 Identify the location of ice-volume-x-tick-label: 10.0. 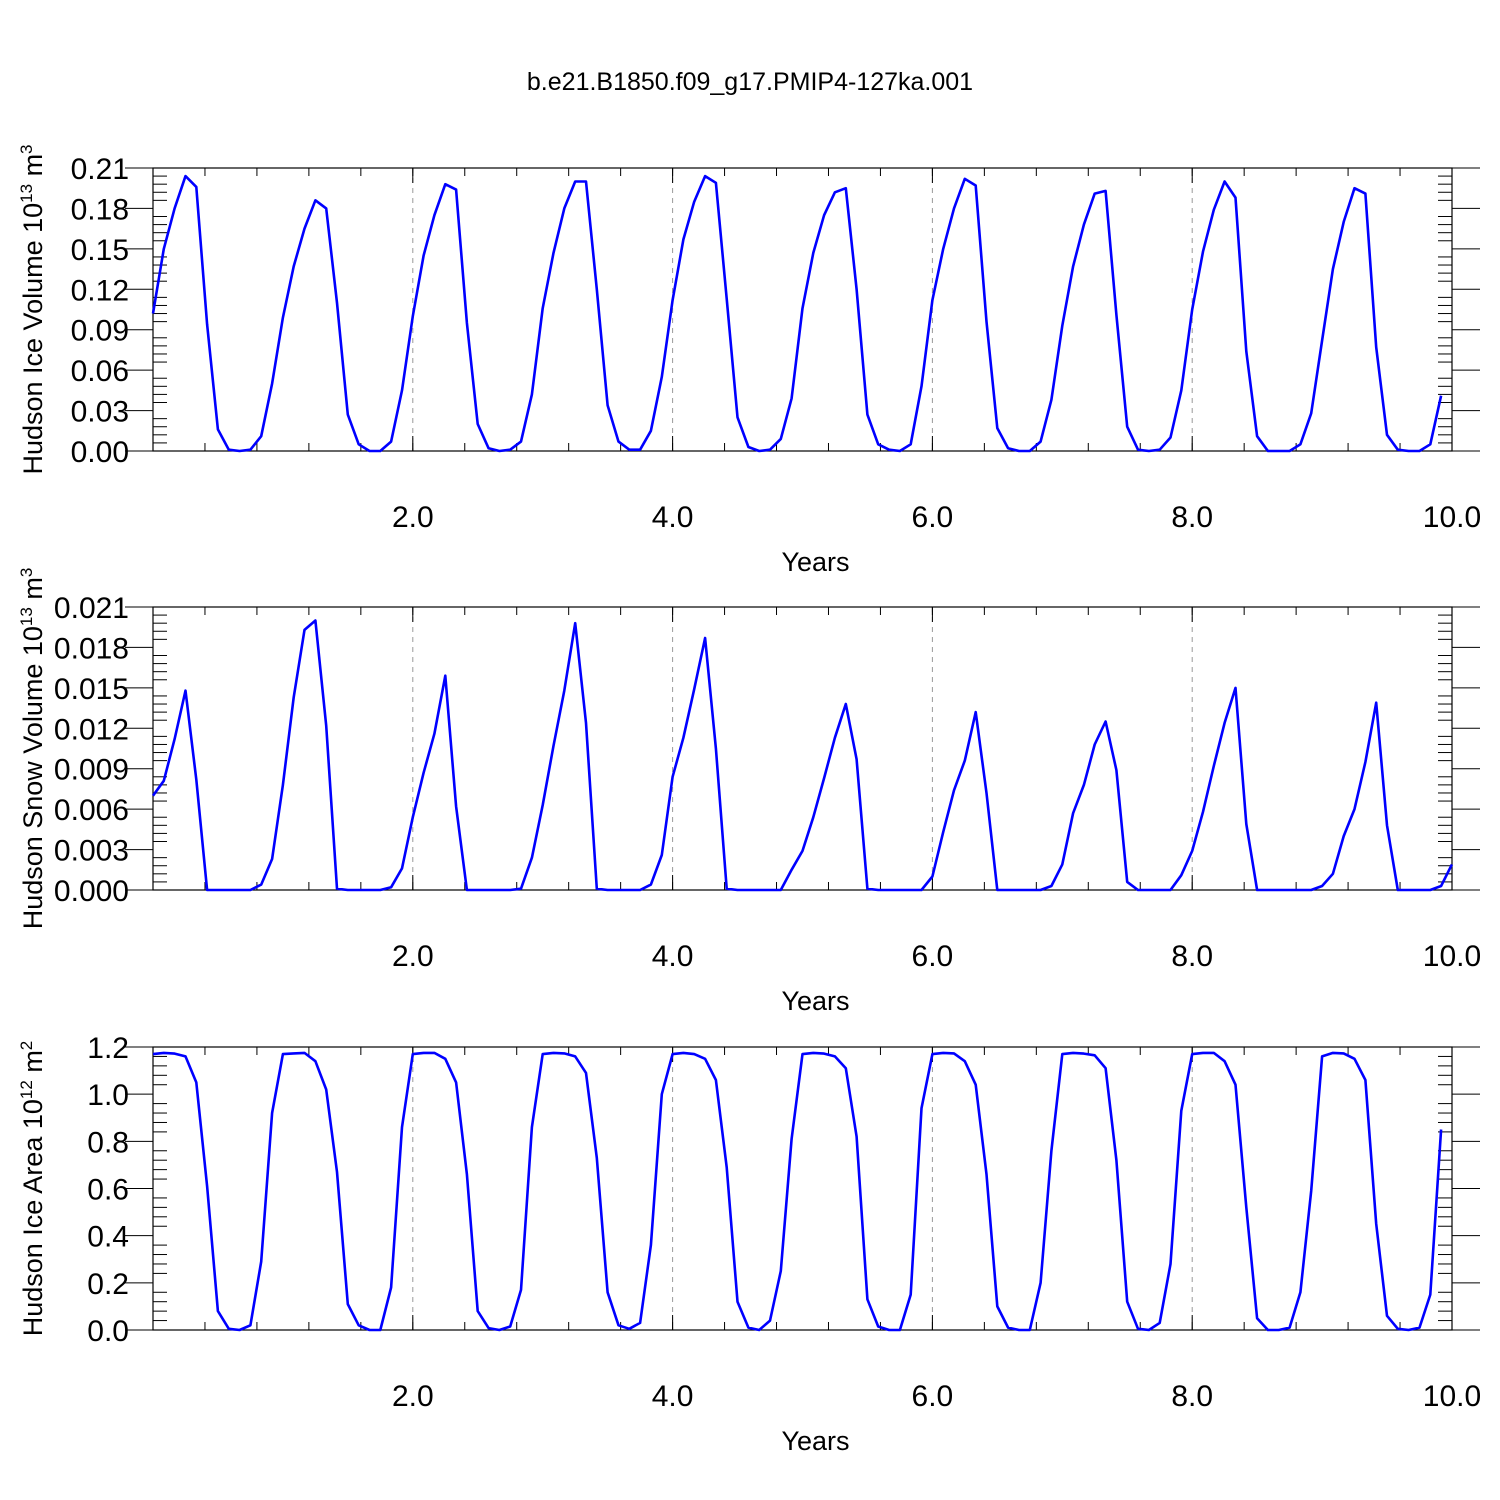
(1452, 517).